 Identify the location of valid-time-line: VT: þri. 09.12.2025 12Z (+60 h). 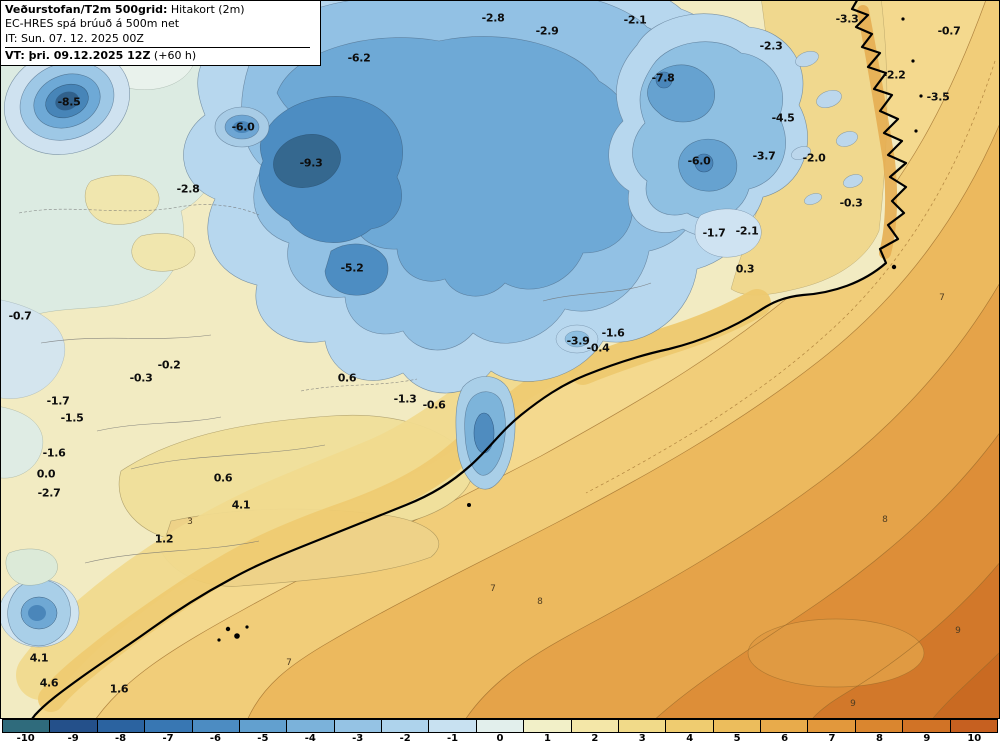
(157, 54).